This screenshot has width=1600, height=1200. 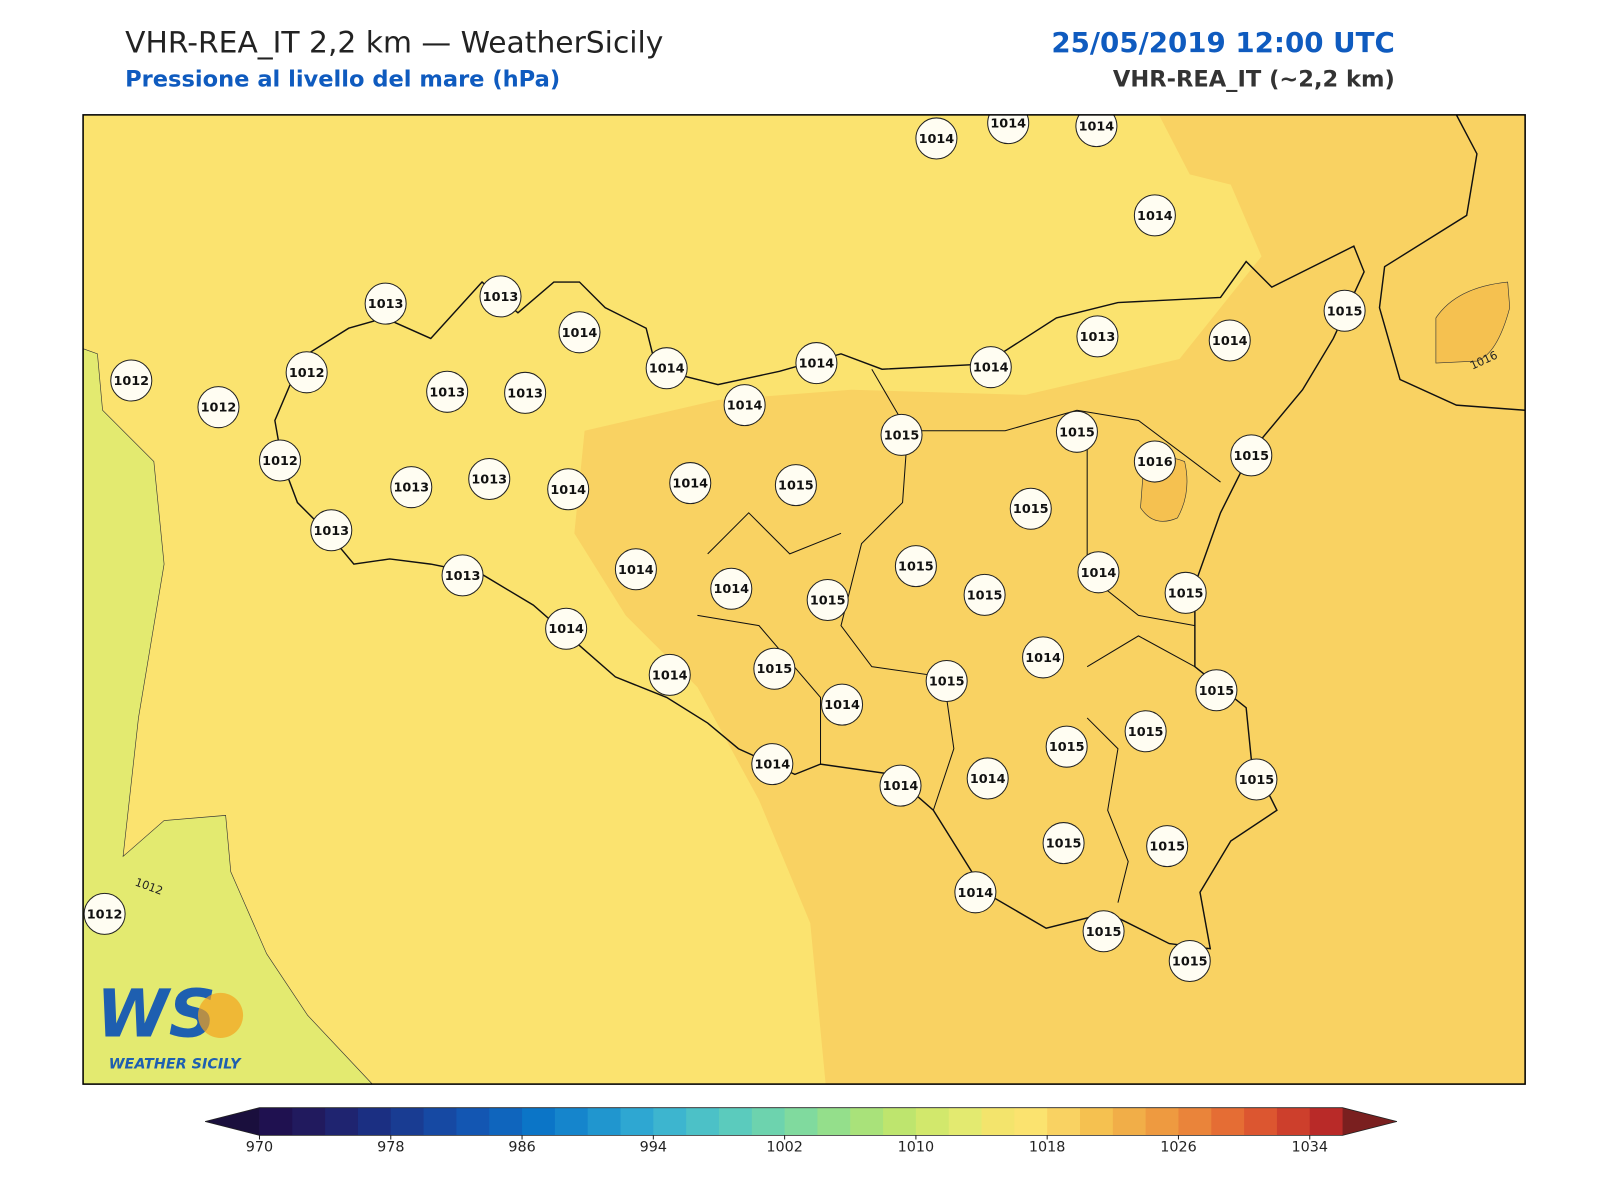 I want to click on tick-label: 1018, so click(x=1047, y=1148).